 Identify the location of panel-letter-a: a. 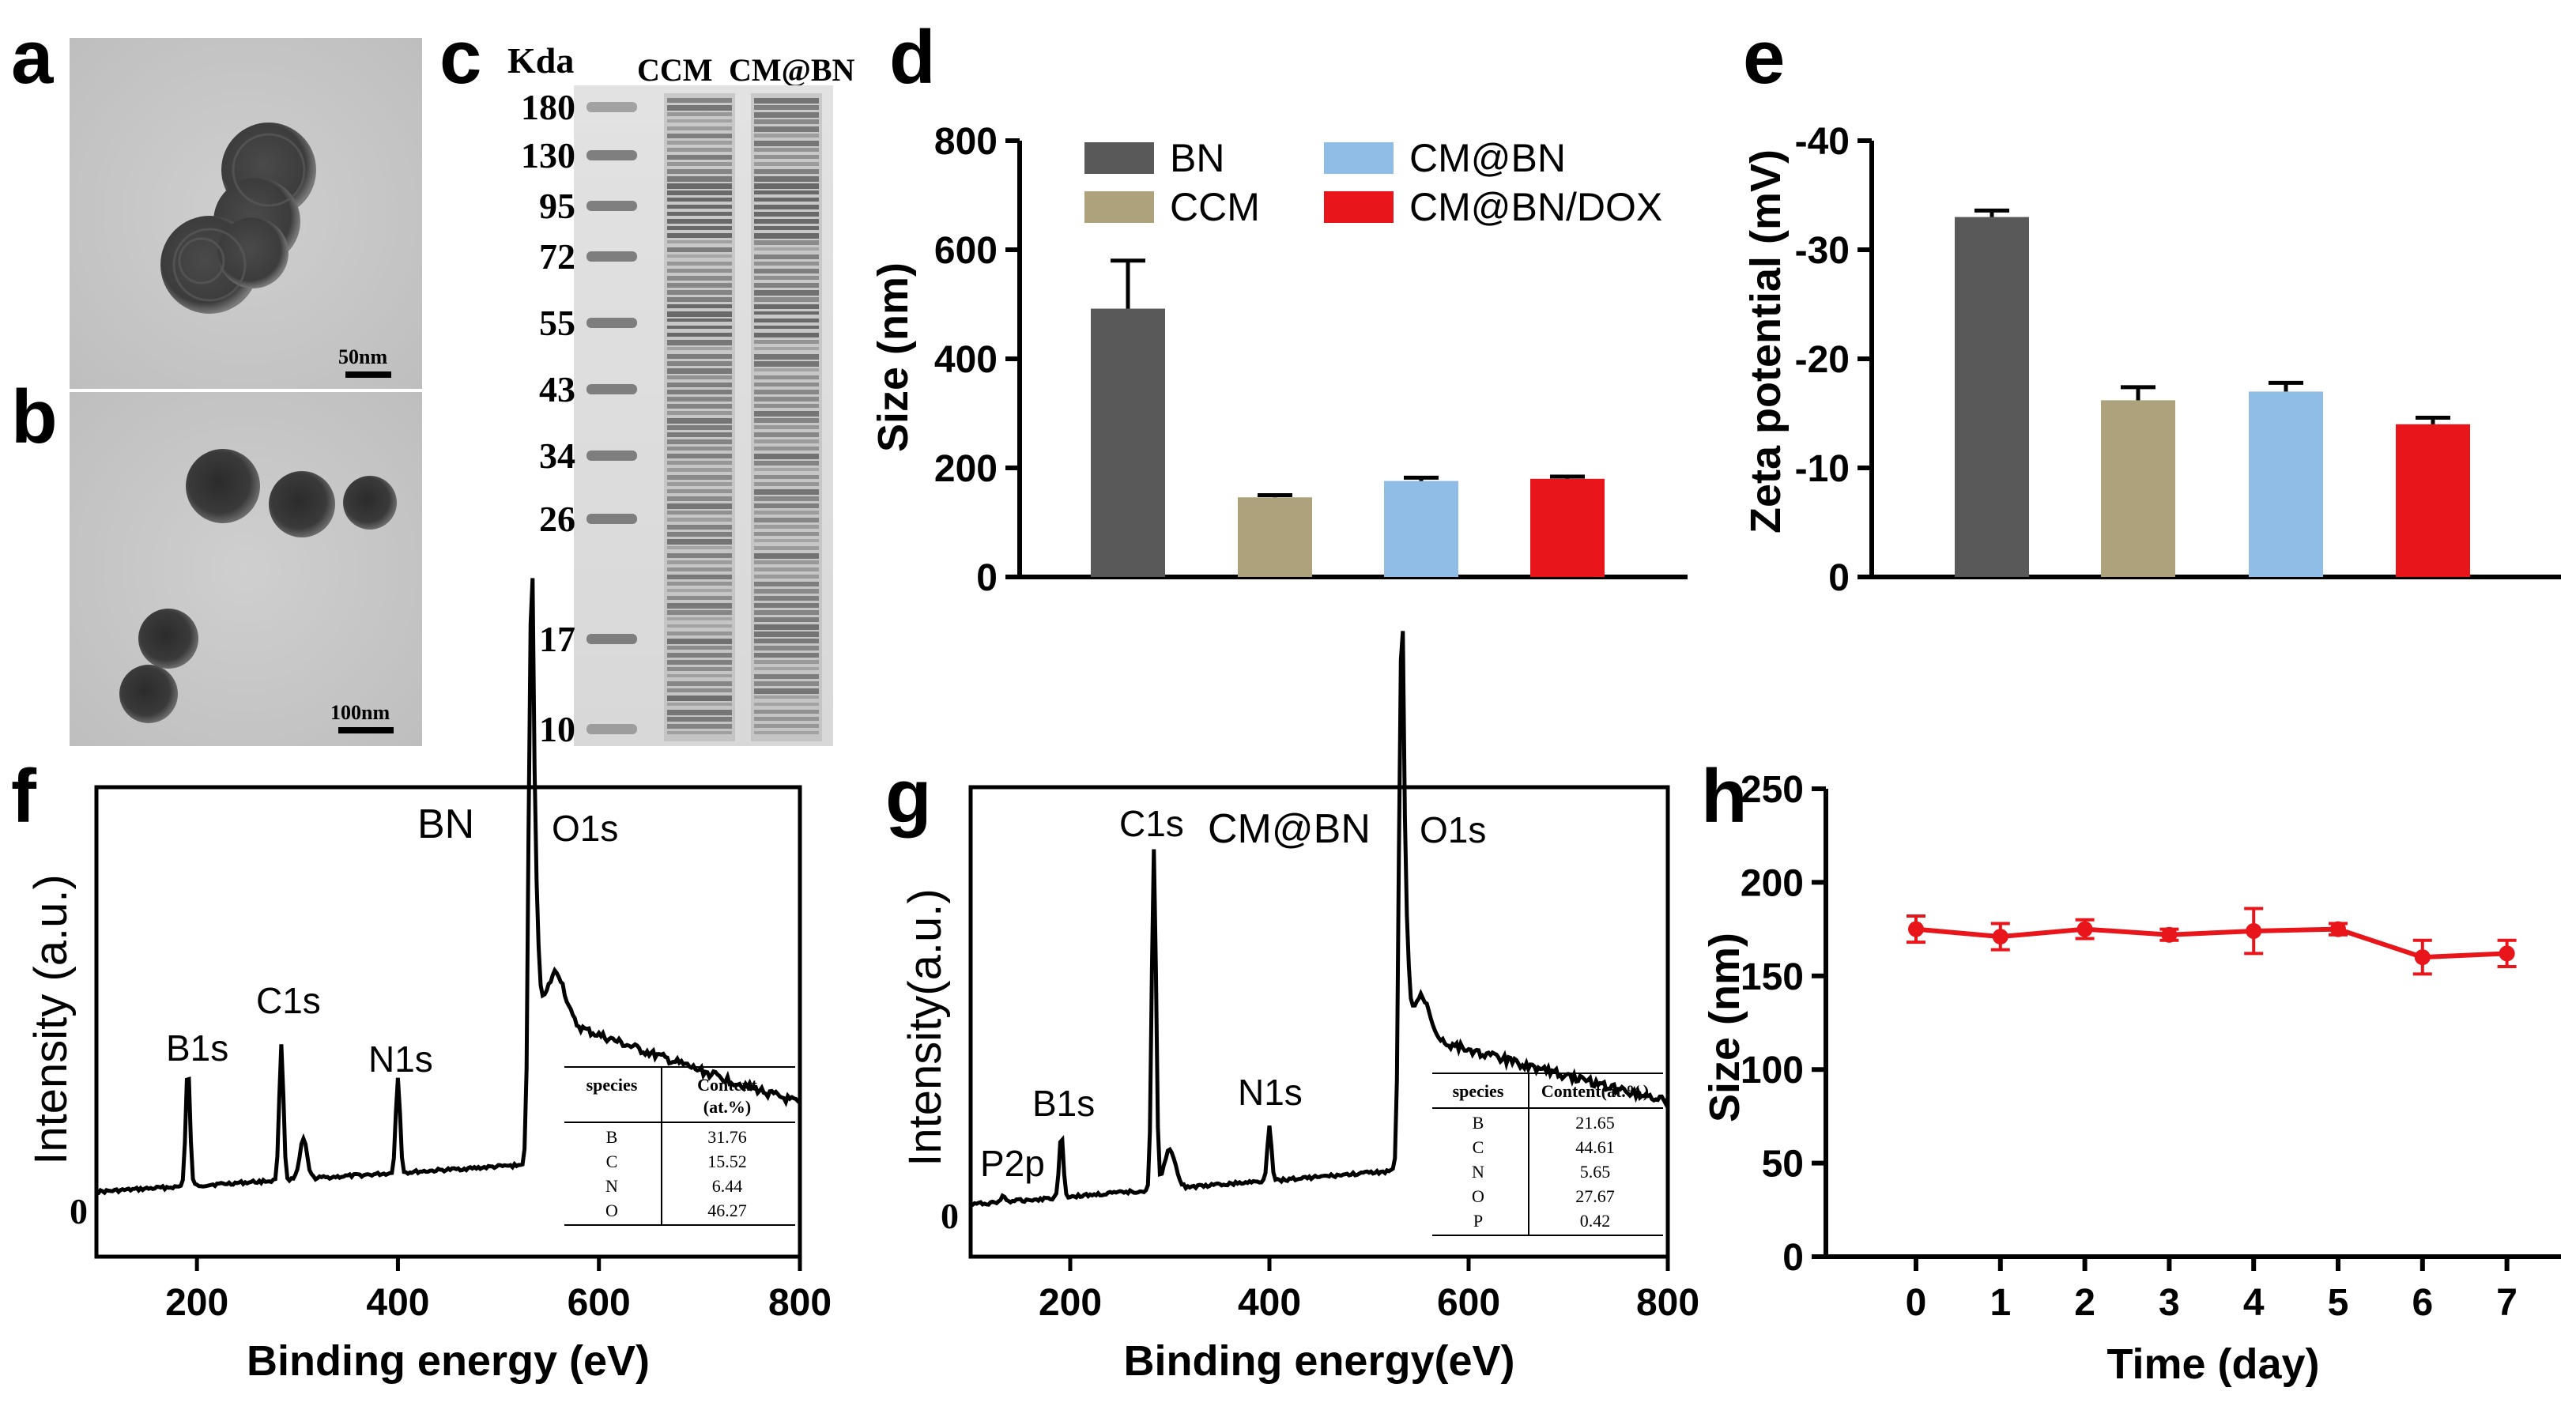
(32, 57).